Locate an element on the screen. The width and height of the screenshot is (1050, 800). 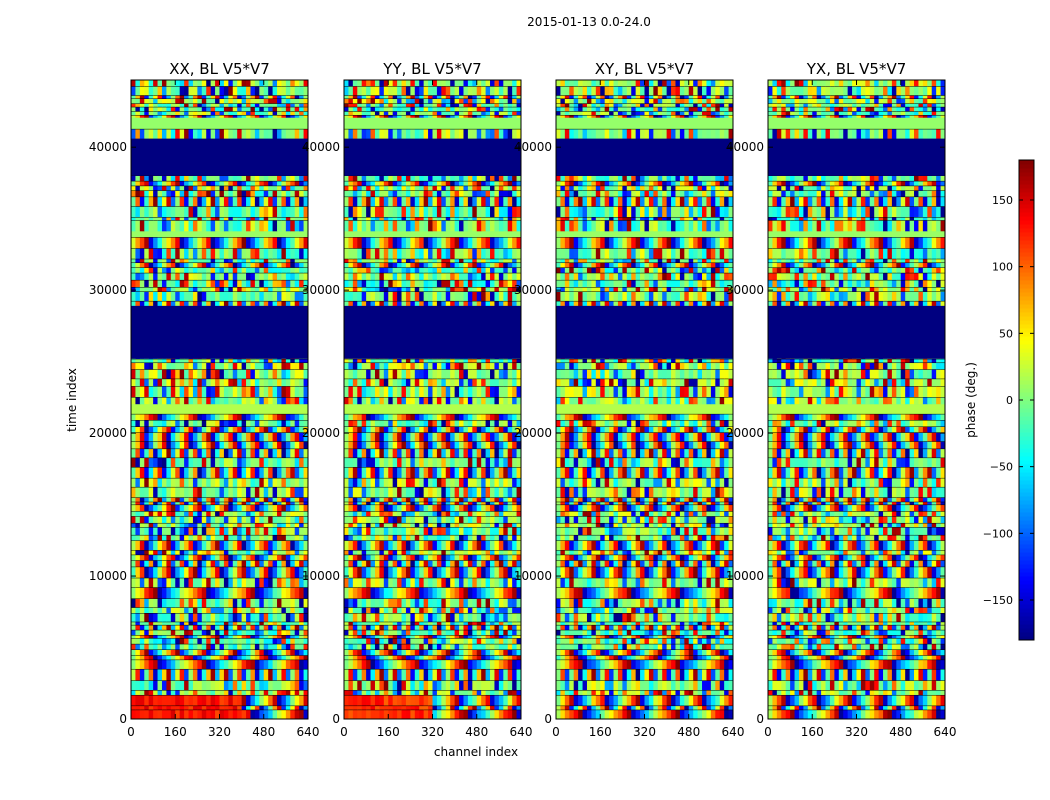
colorbar-label: phase (deg.) is located at coordinates (971, 400).